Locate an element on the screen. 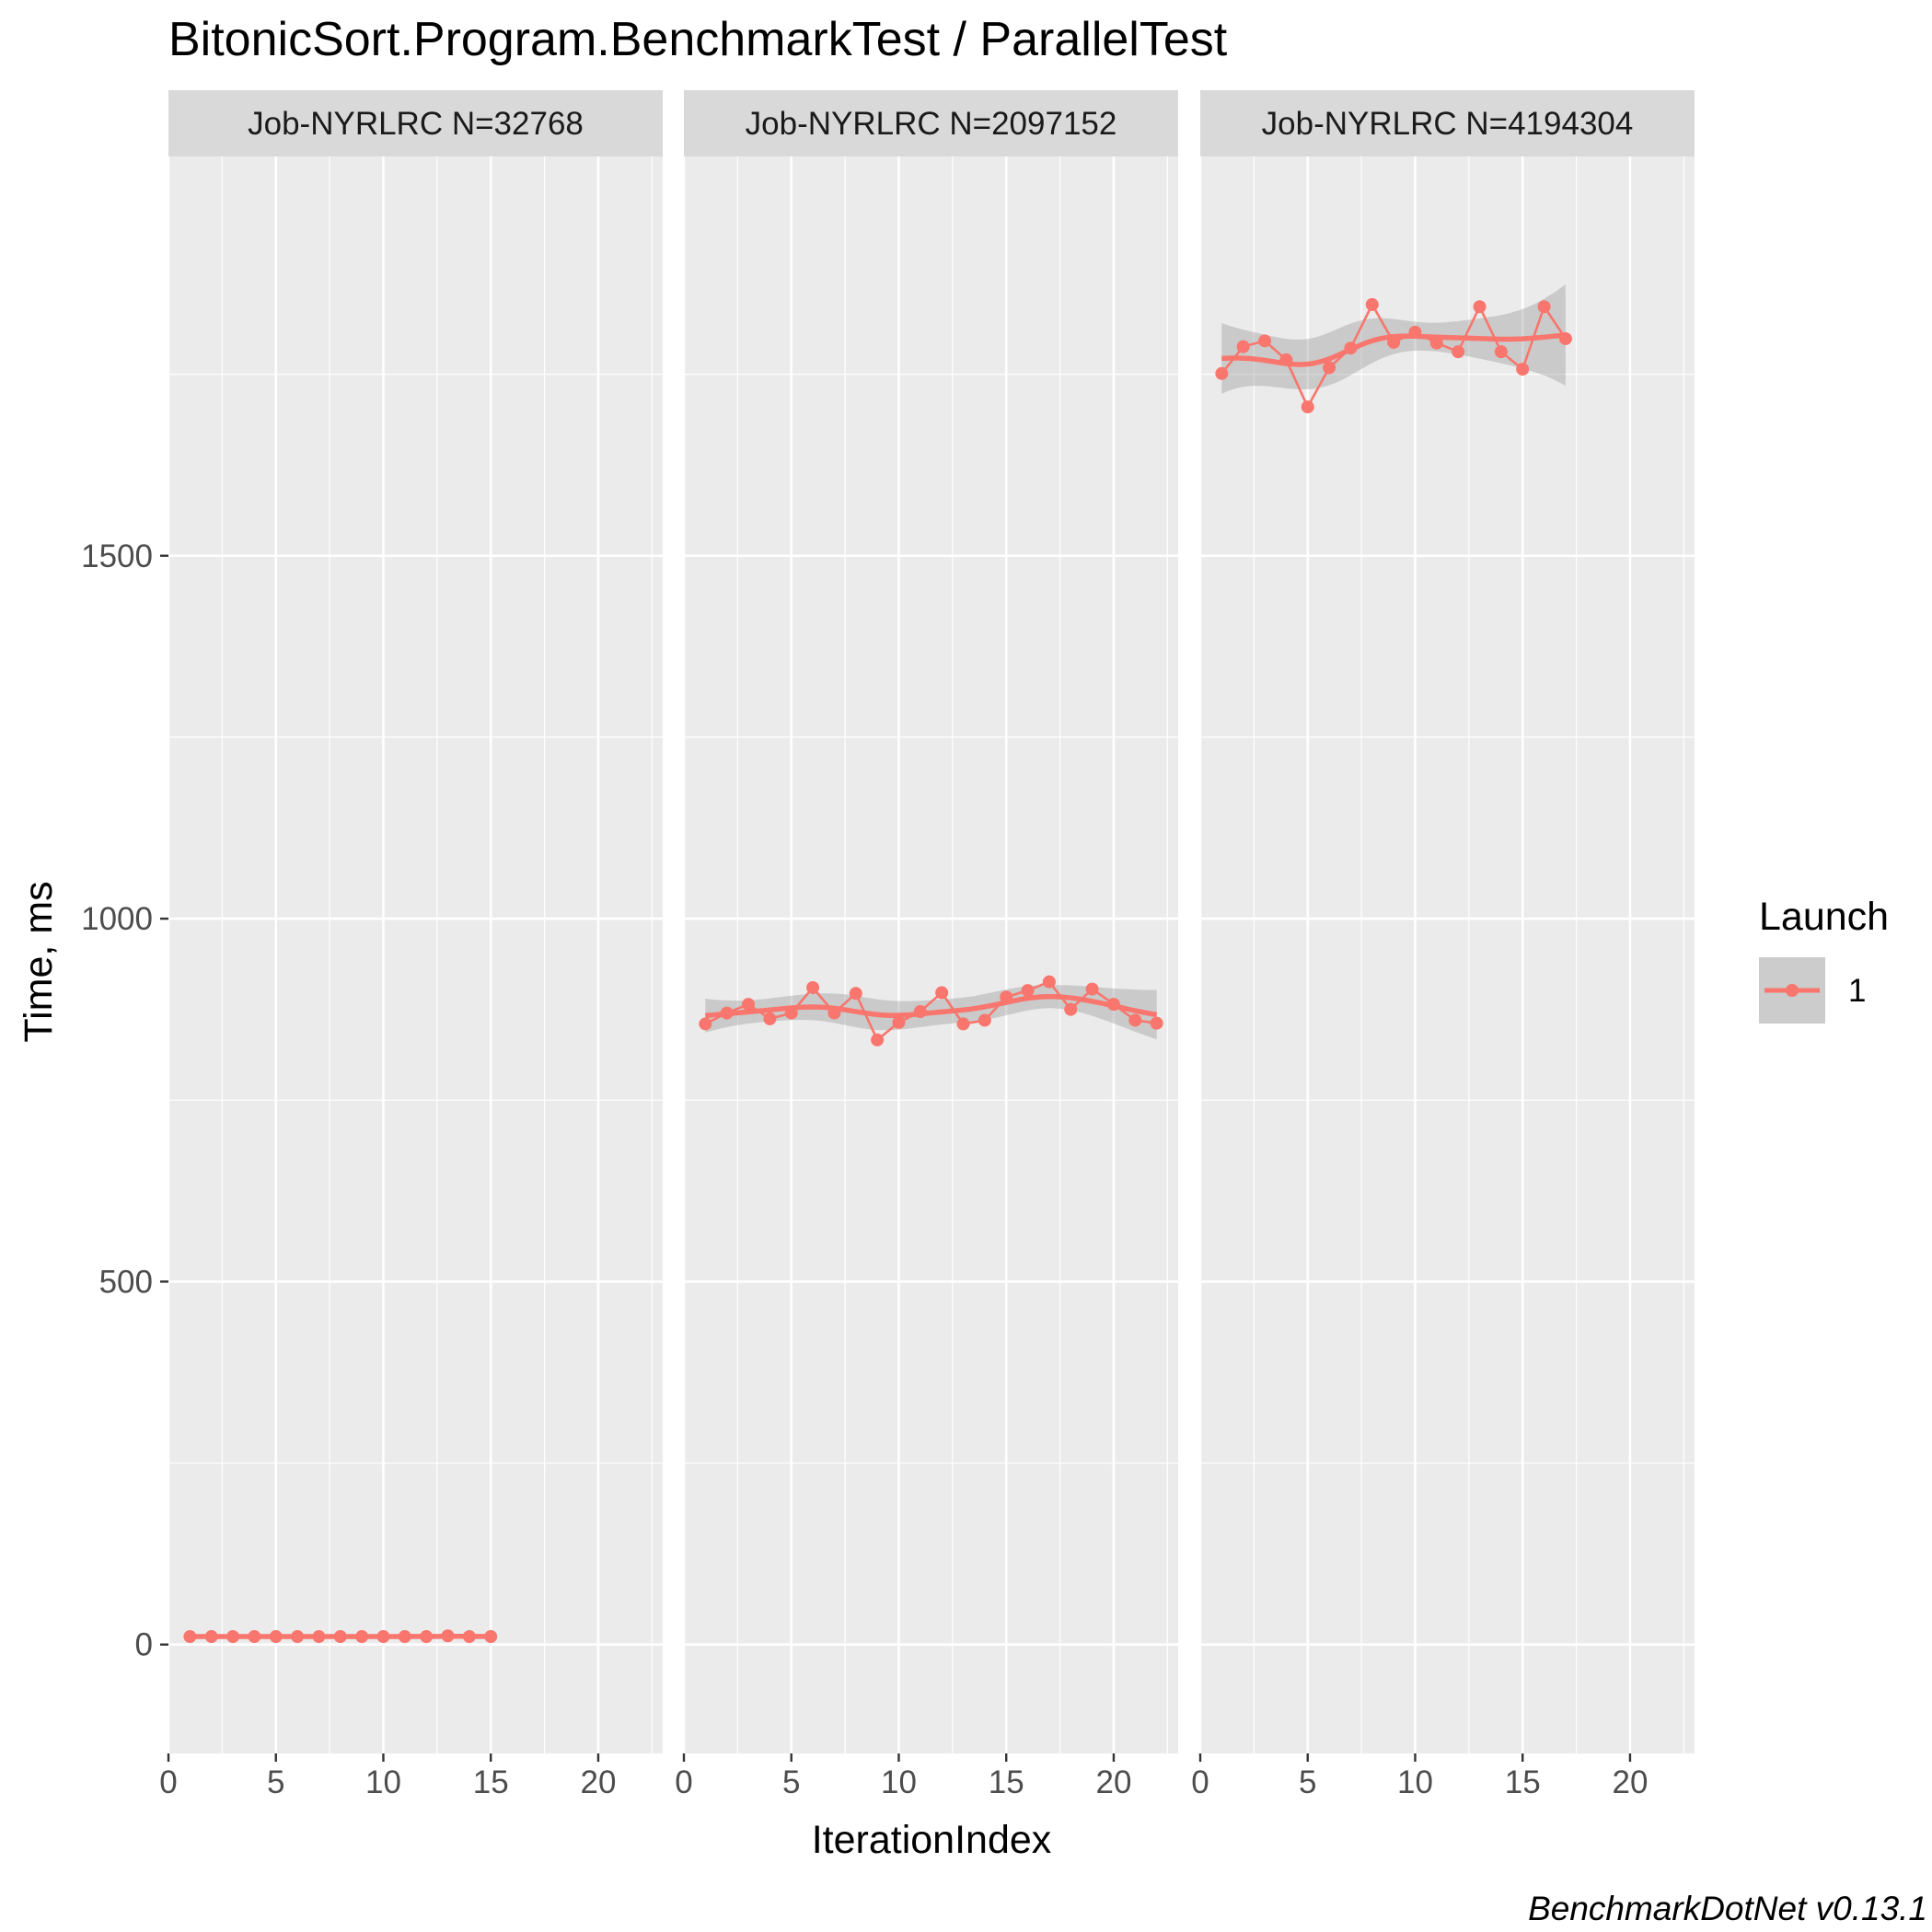  x-axis-title: IterationIndex is located at coordinates (932, 1840).